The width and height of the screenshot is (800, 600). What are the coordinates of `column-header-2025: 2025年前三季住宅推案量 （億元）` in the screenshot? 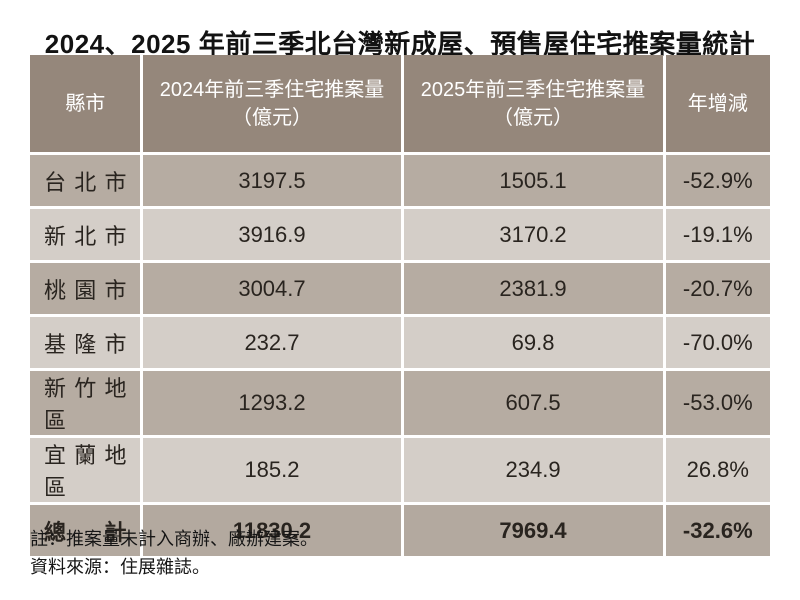 It's located at (533, 103).